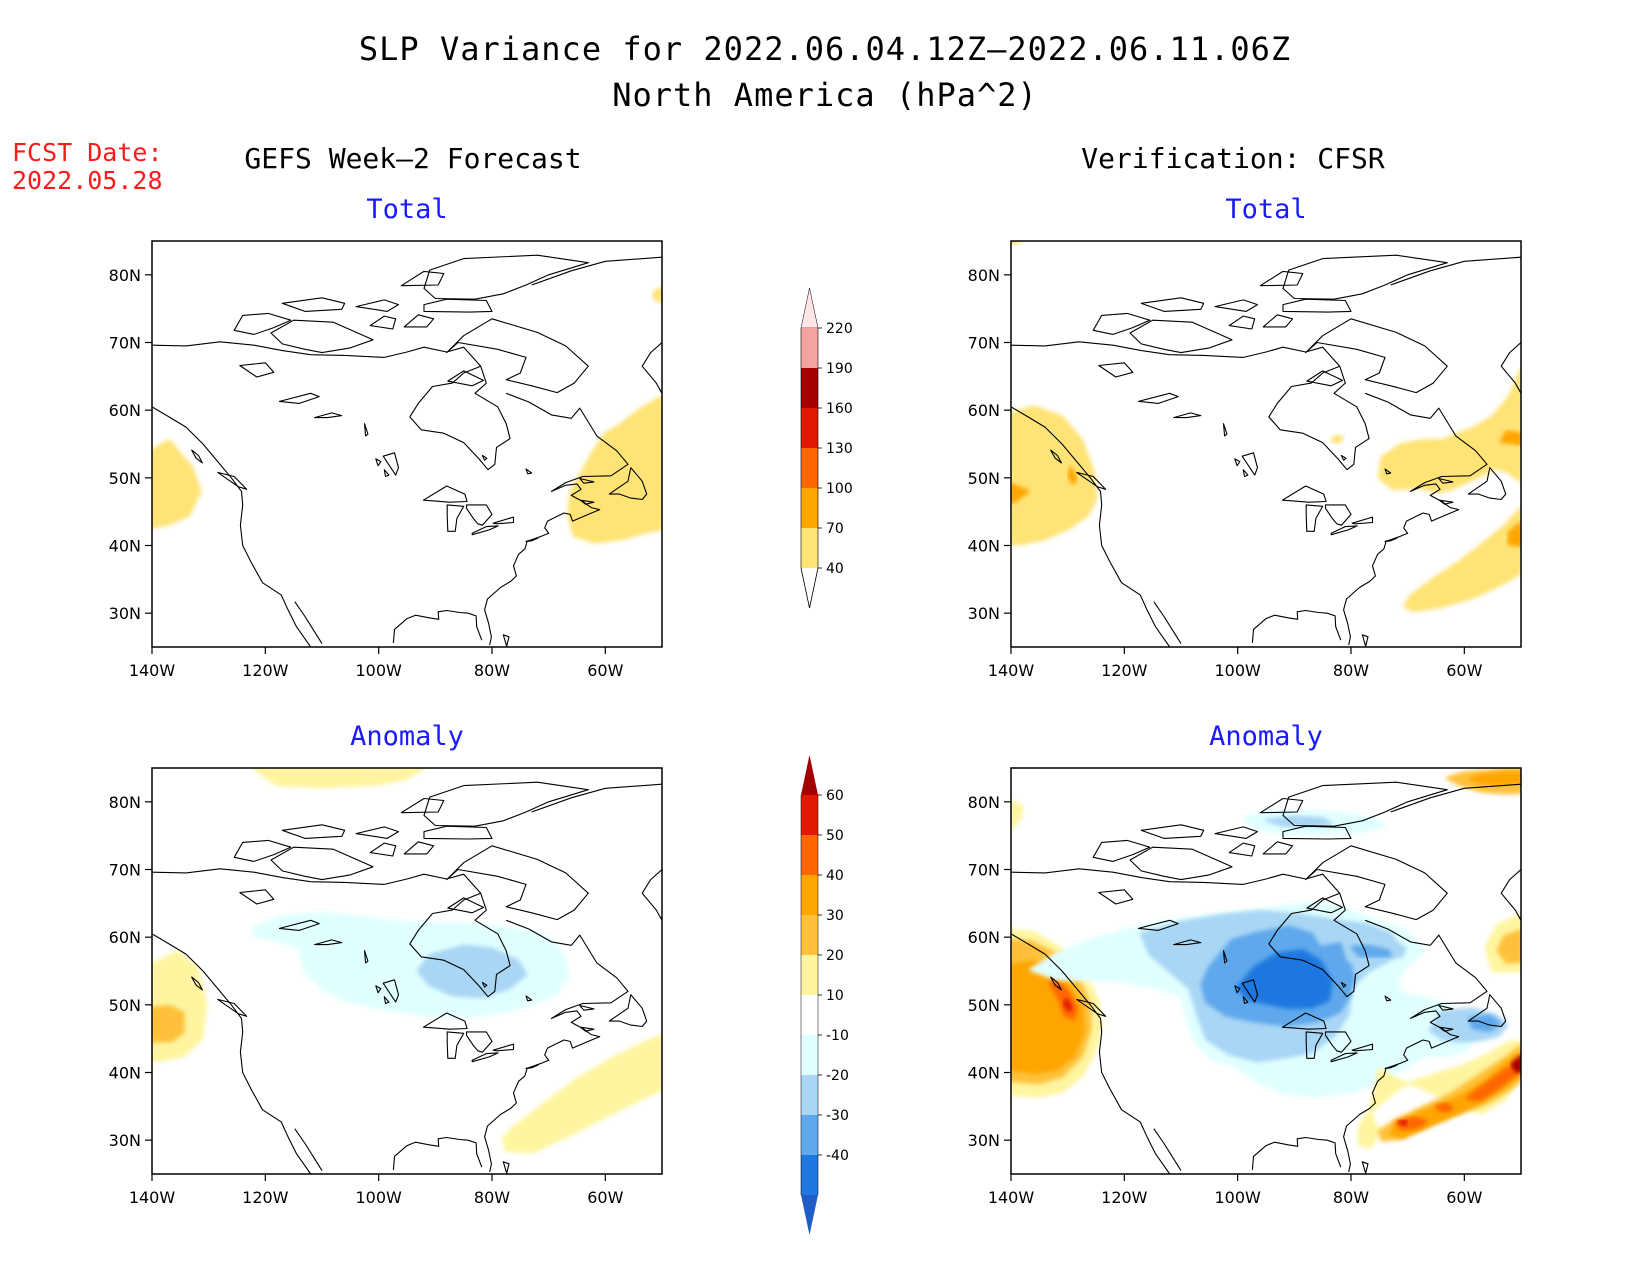  Describe the element at coordinates (1344, 1057) in the screenshot. I see `coastline-lake_erie` at that location.